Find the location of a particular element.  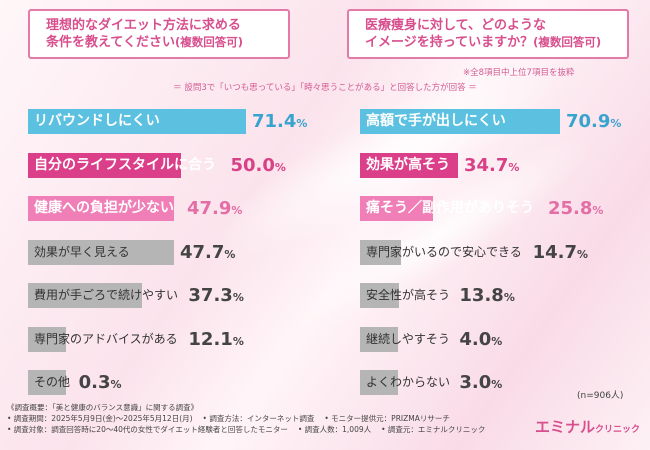

bar-value-right-2: 25.8% is located at coordinates (575, 208).